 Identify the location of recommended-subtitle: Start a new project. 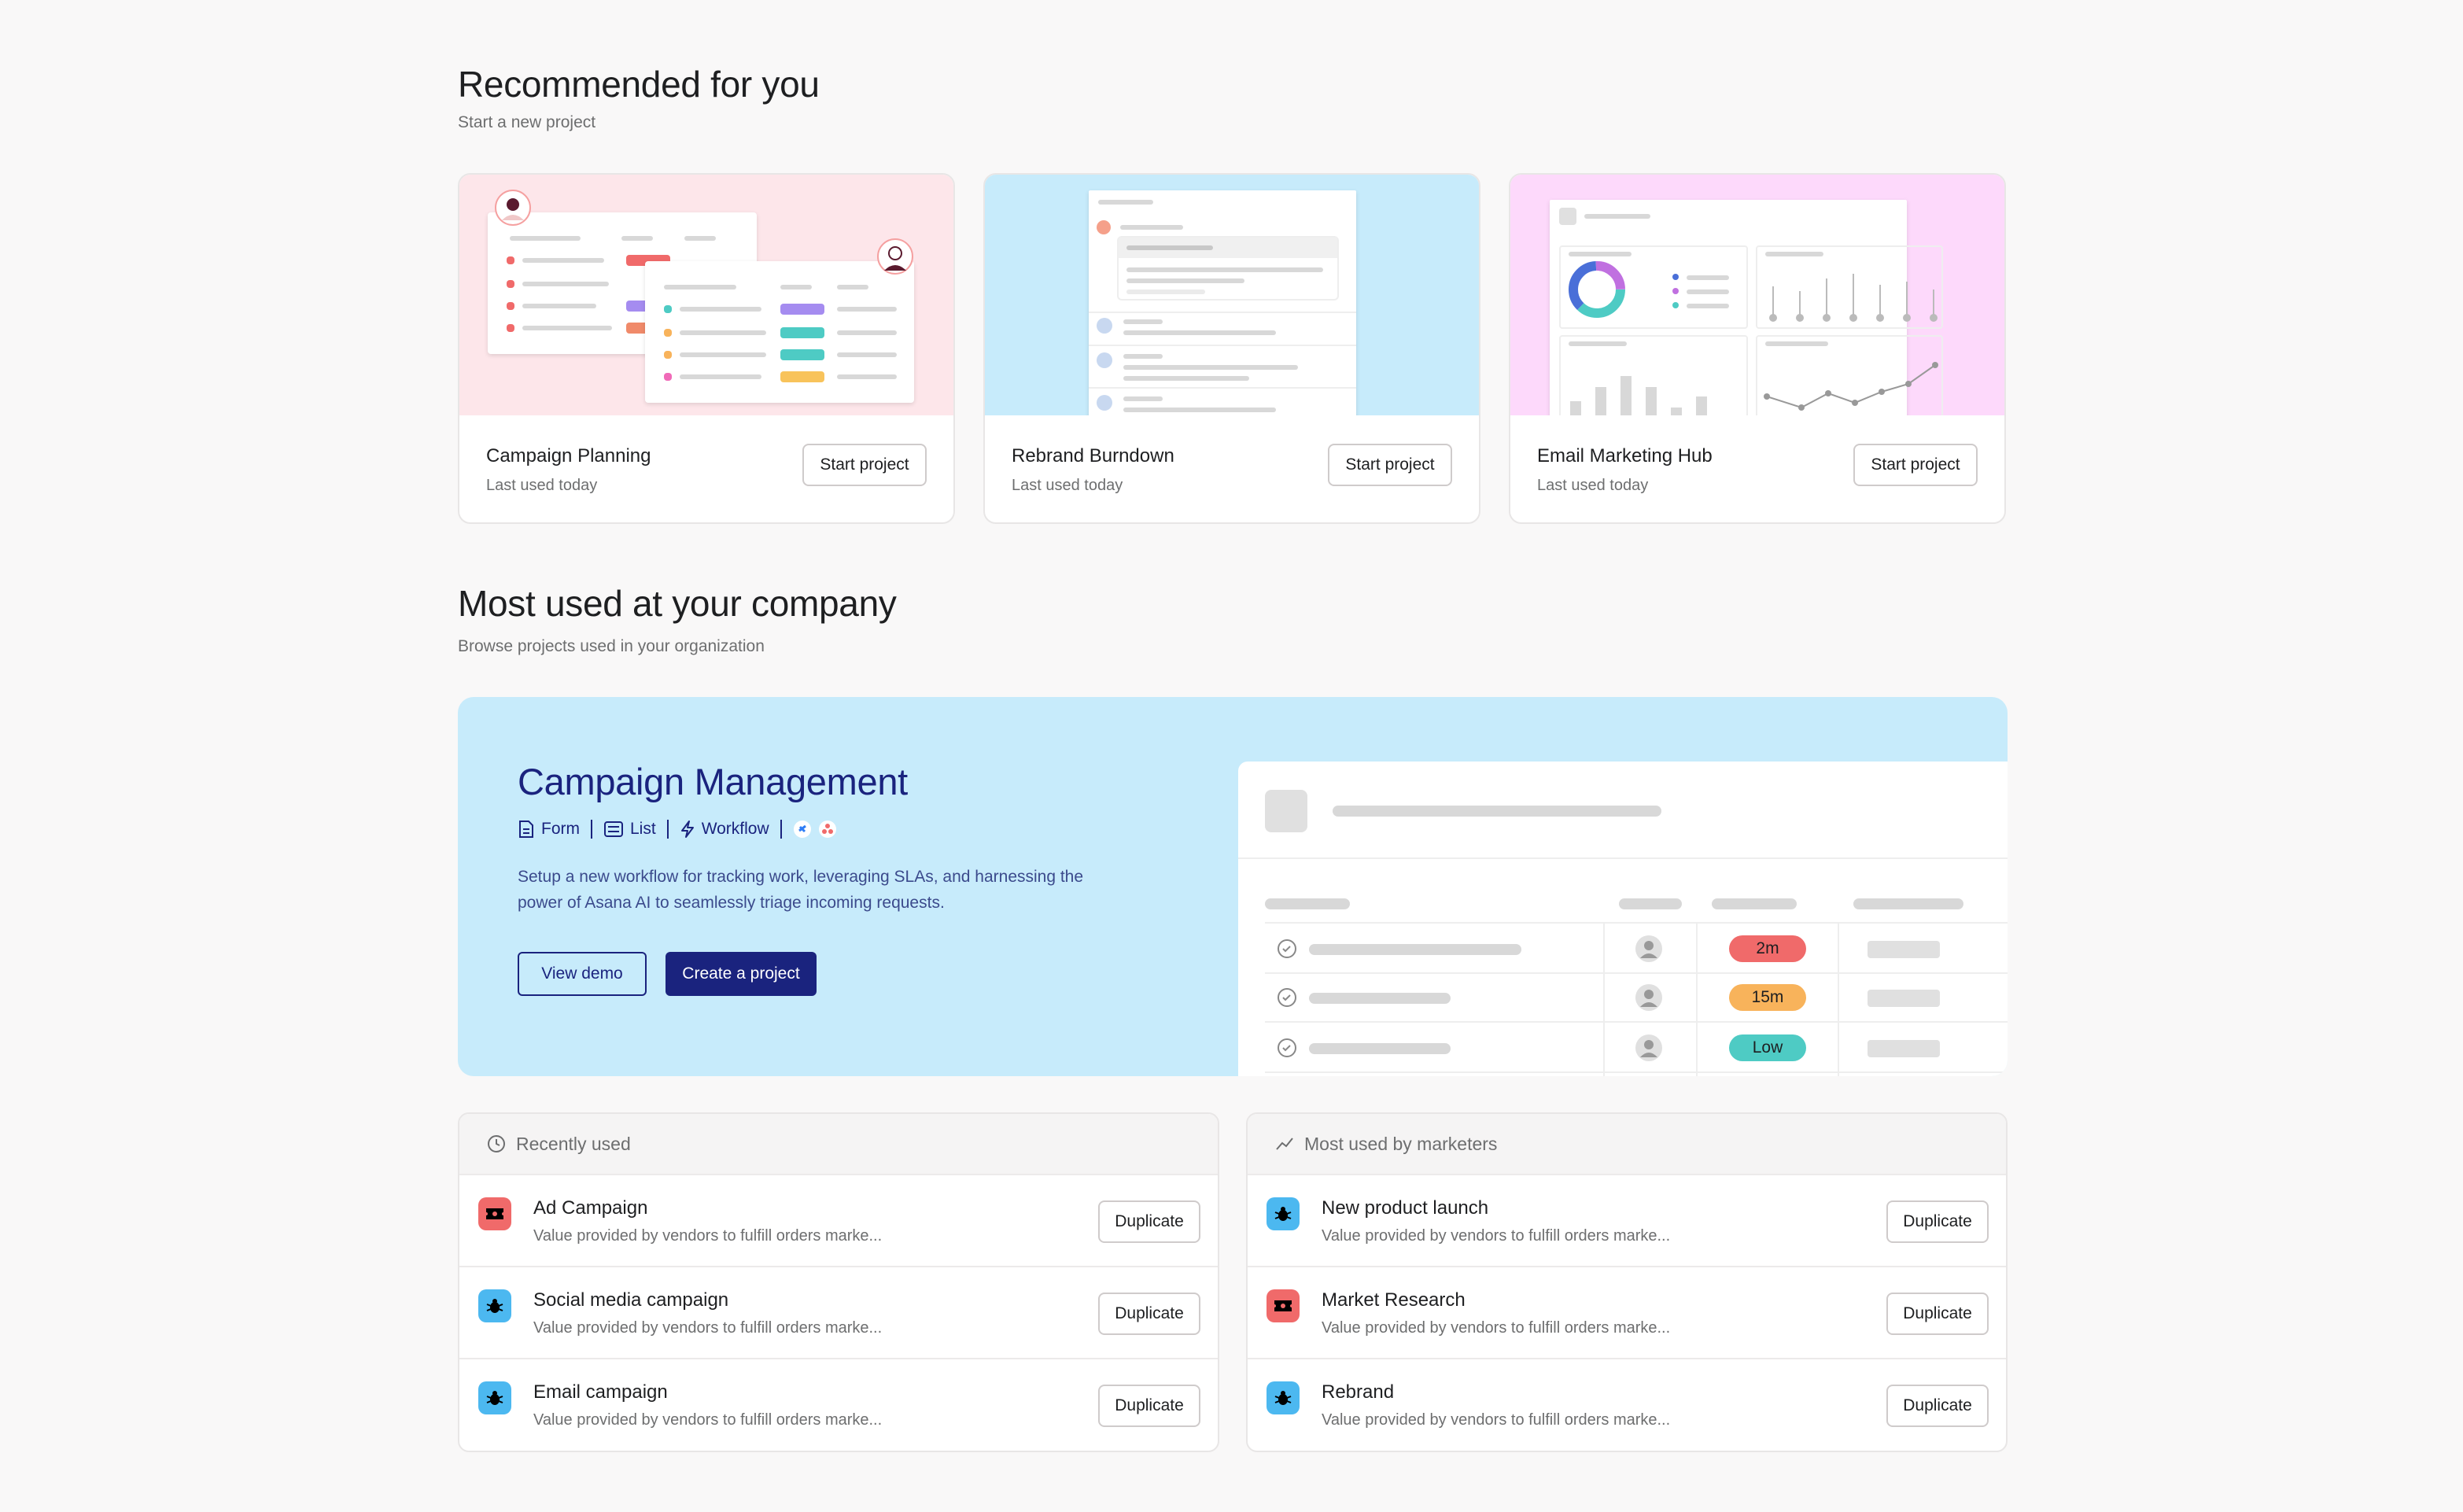
(527, 122).